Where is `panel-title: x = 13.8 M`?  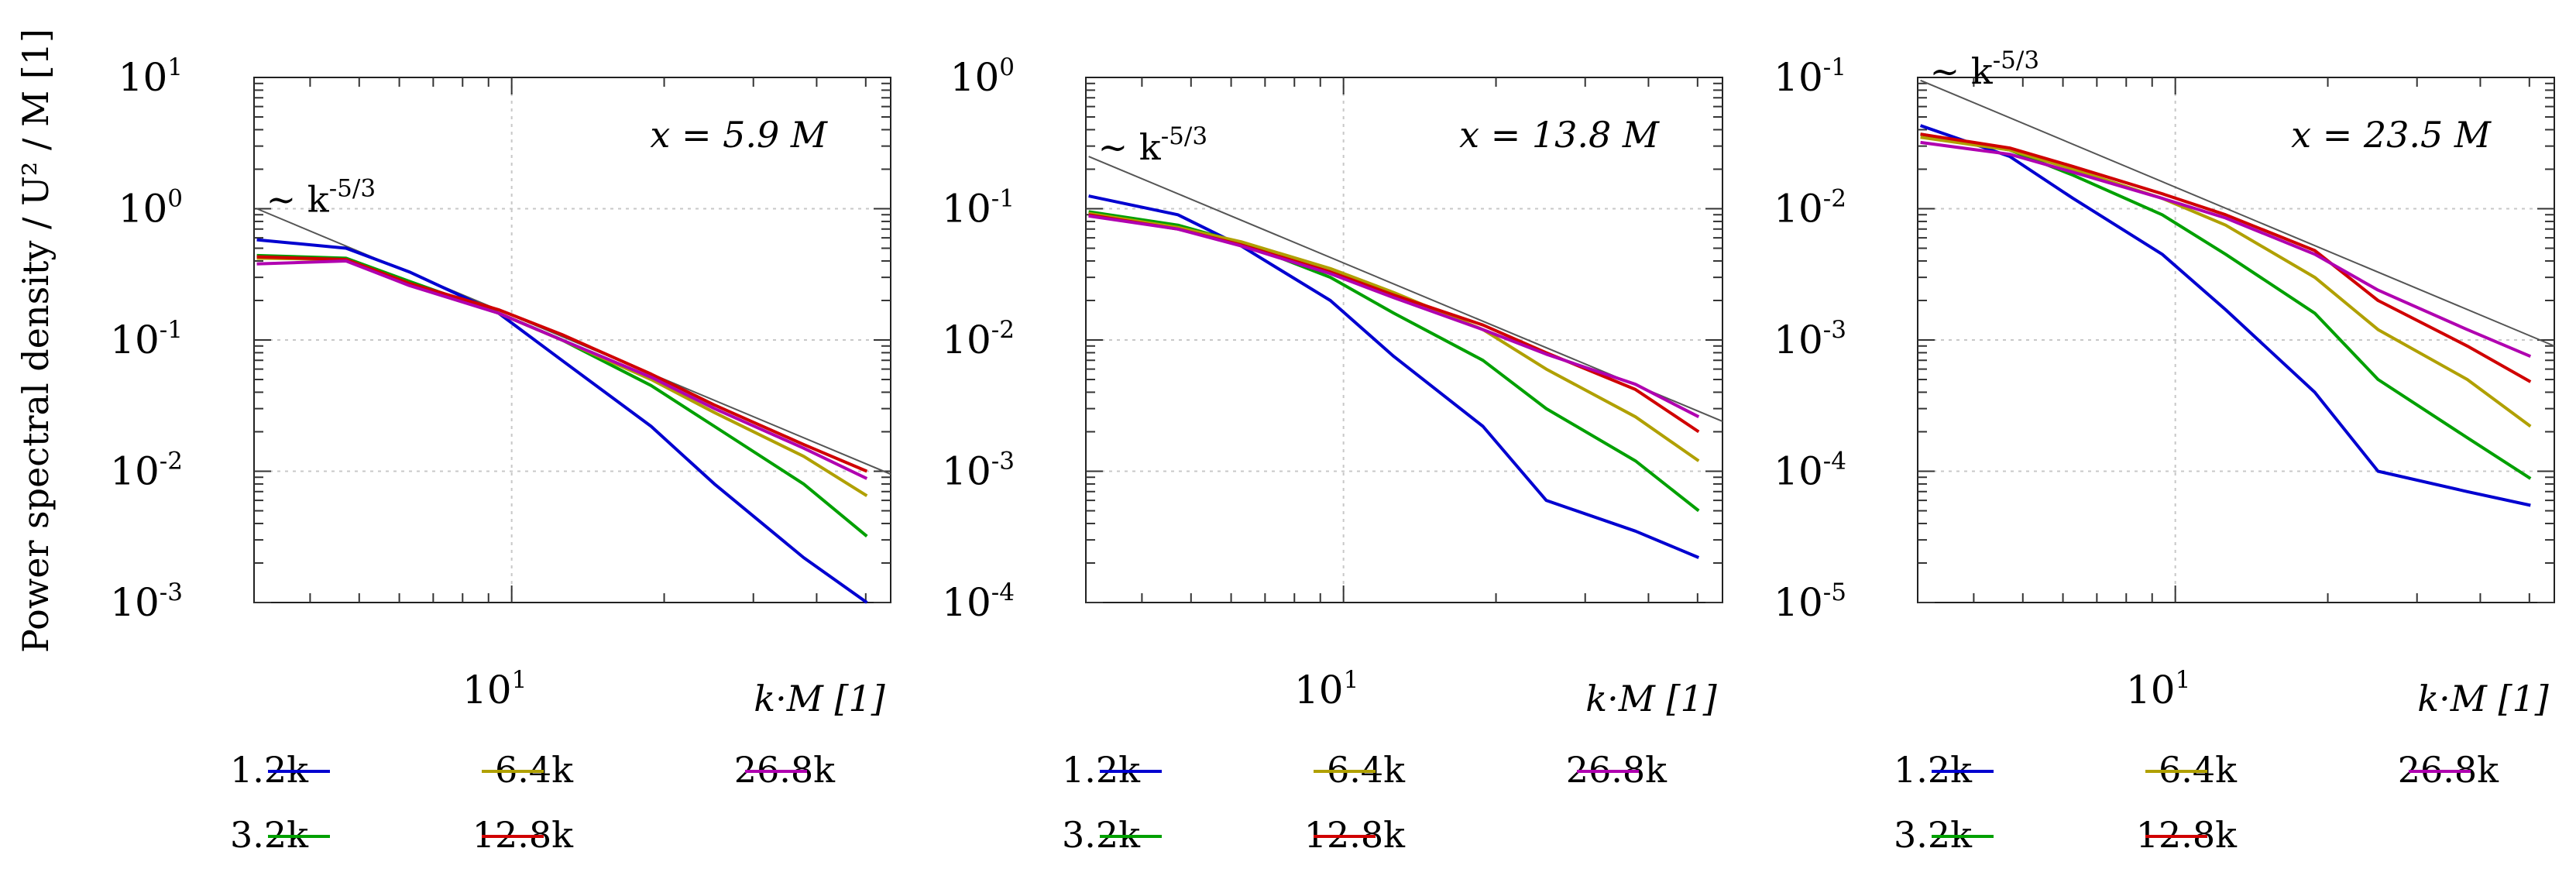
panel-title: x = 13.8 M is located at coordinates (1560, 135).